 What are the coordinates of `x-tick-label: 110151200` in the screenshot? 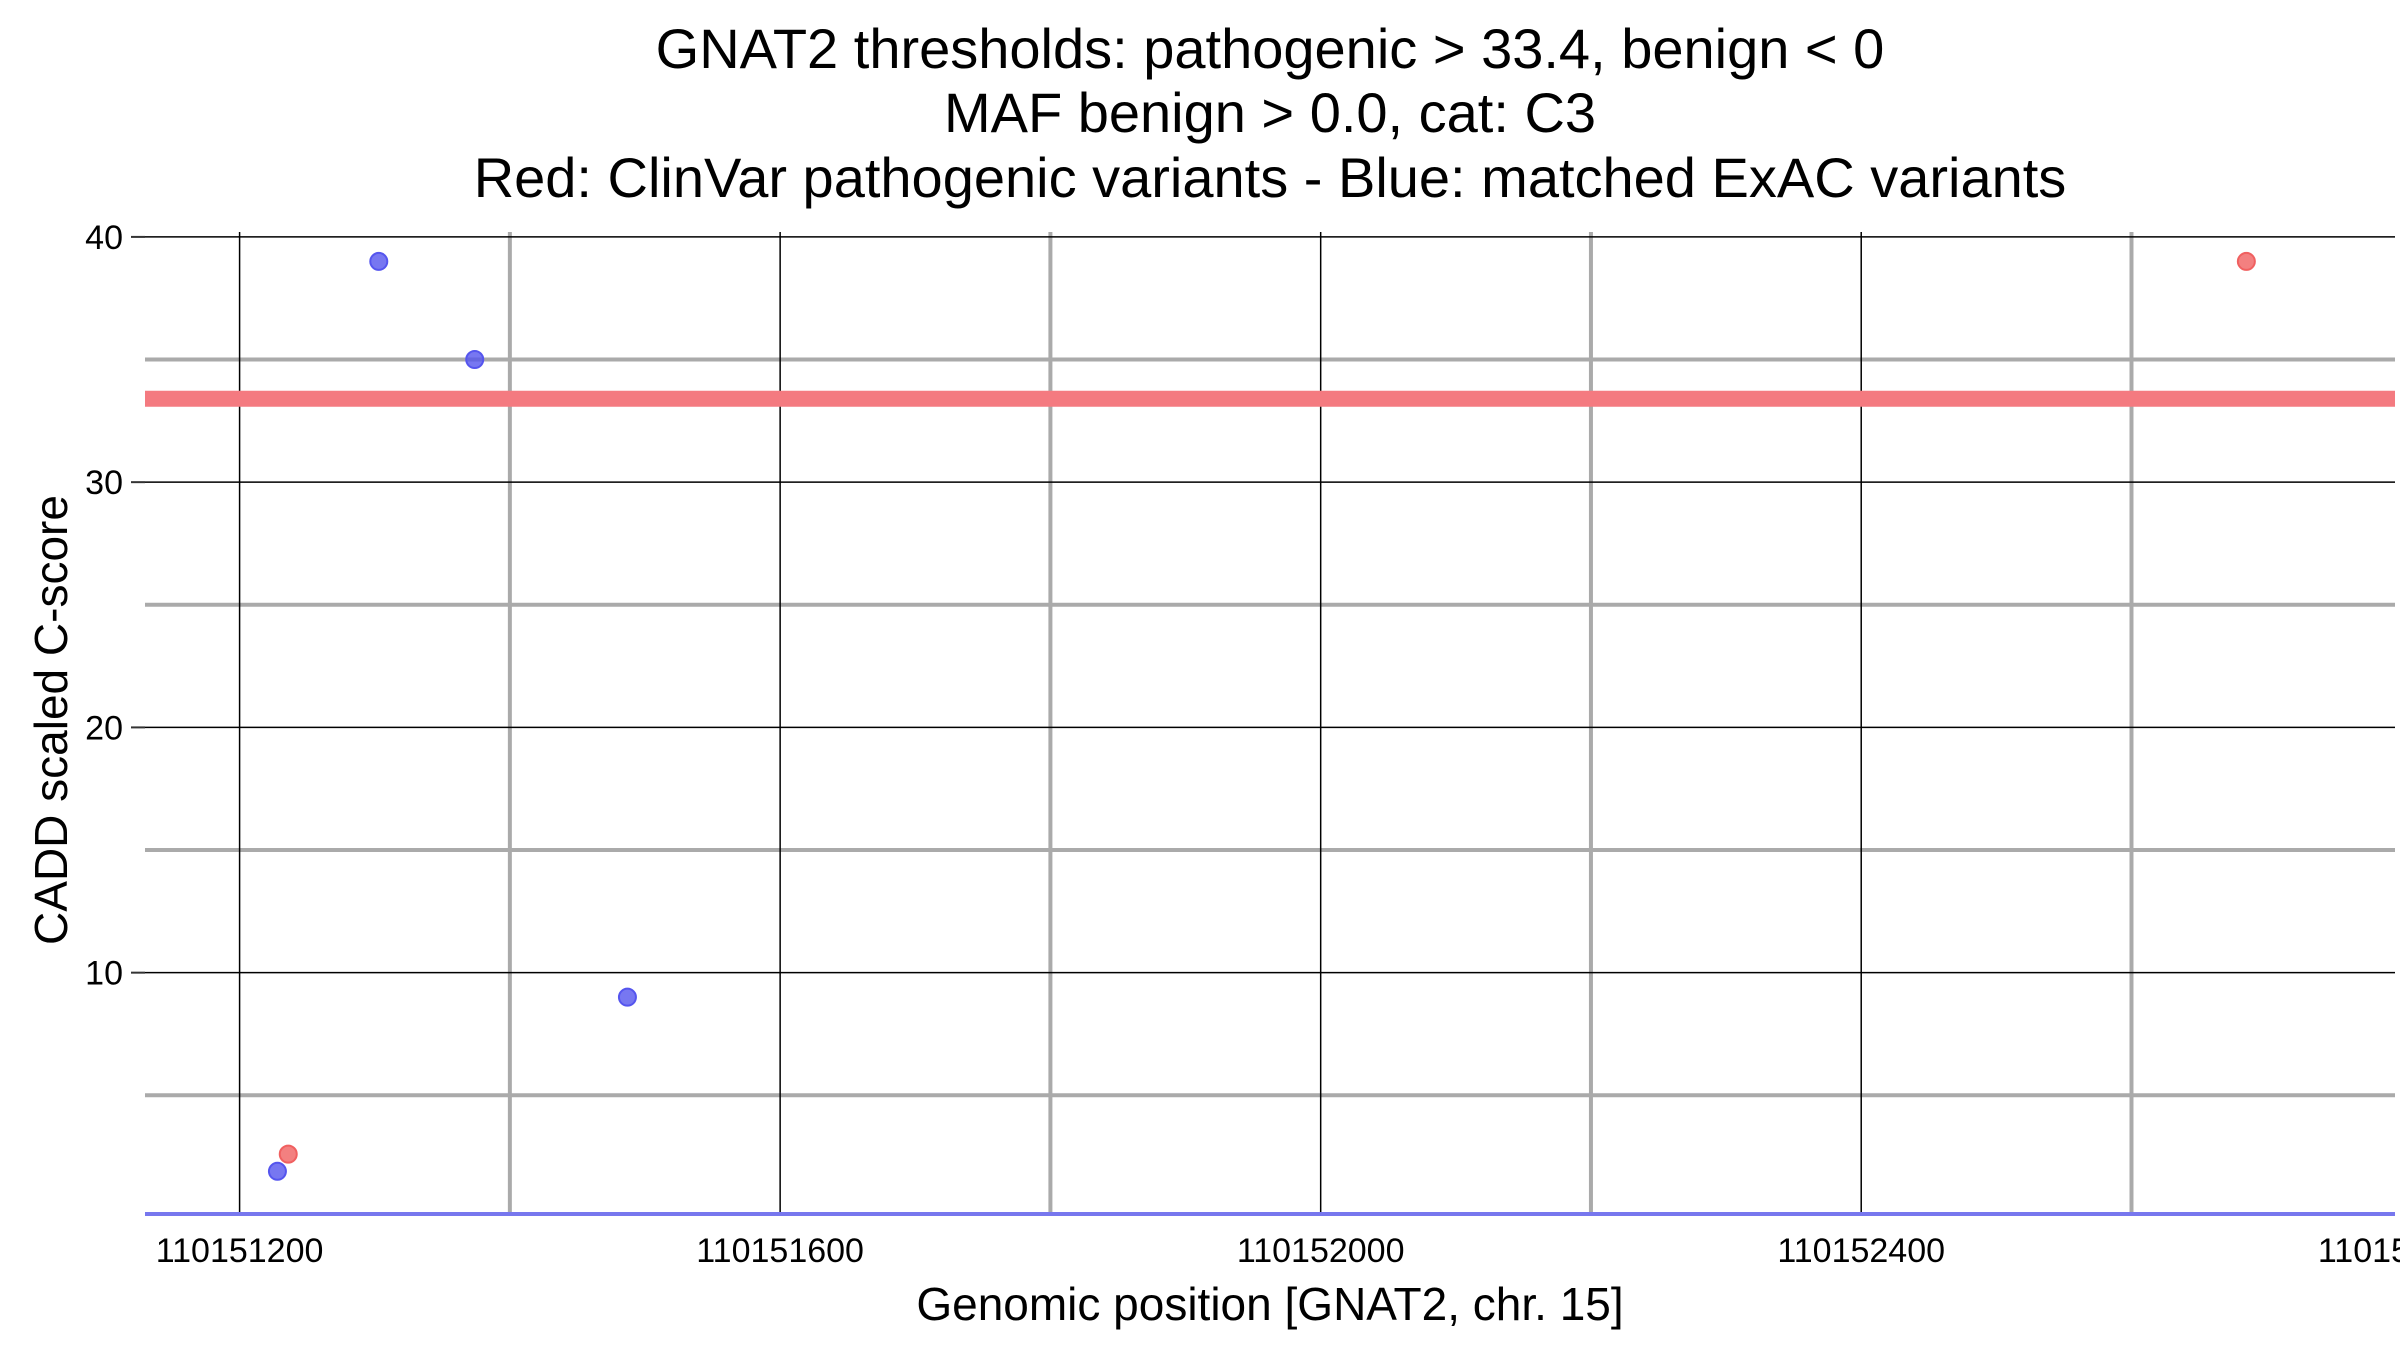 It's located at (240, 1251).